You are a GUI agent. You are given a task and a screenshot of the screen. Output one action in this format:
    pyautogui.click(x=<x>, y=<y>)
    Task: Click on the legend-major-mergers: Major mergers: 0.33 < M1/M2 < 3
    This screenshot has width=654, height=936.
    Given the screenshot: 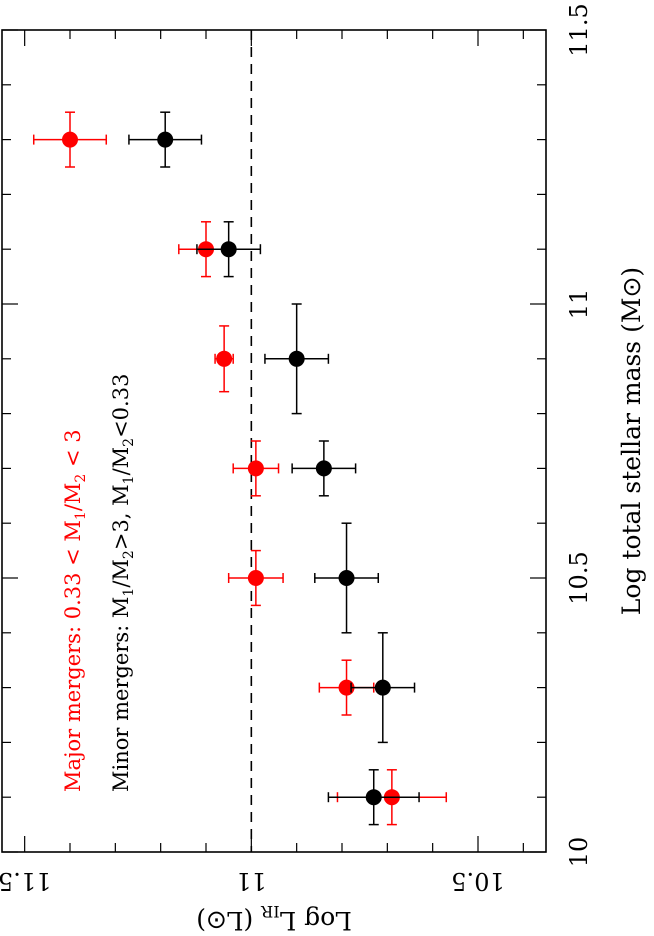 What is the action you would take?
    pyautogui.click(x=75, y=610)
    